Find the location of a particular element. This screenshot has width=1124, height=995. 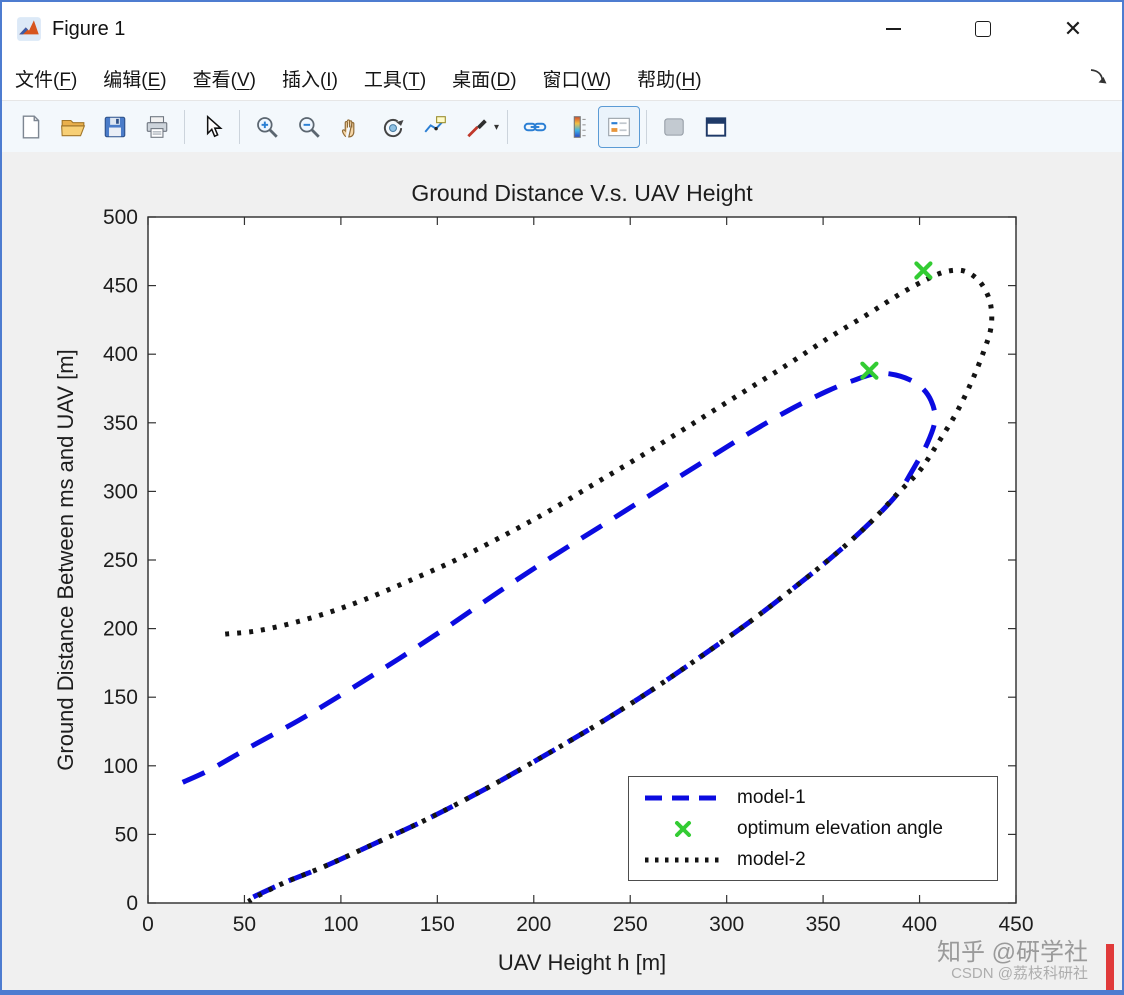

print-icon is located at coordinates (157, 127).